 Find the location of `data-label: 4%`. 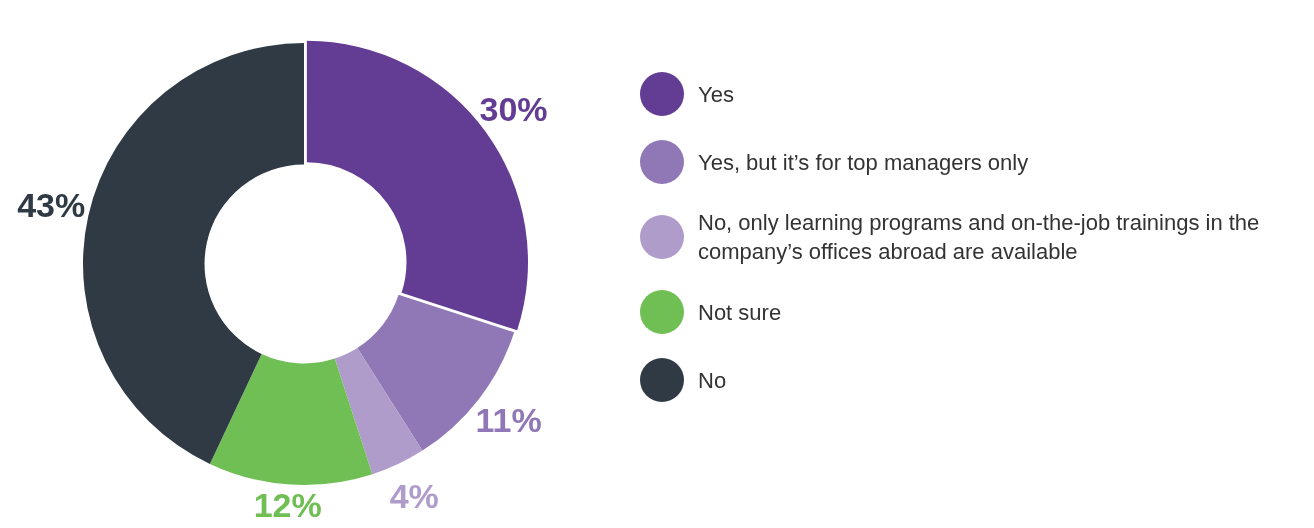

data-label: 4% is located at coordinates (414, 495).